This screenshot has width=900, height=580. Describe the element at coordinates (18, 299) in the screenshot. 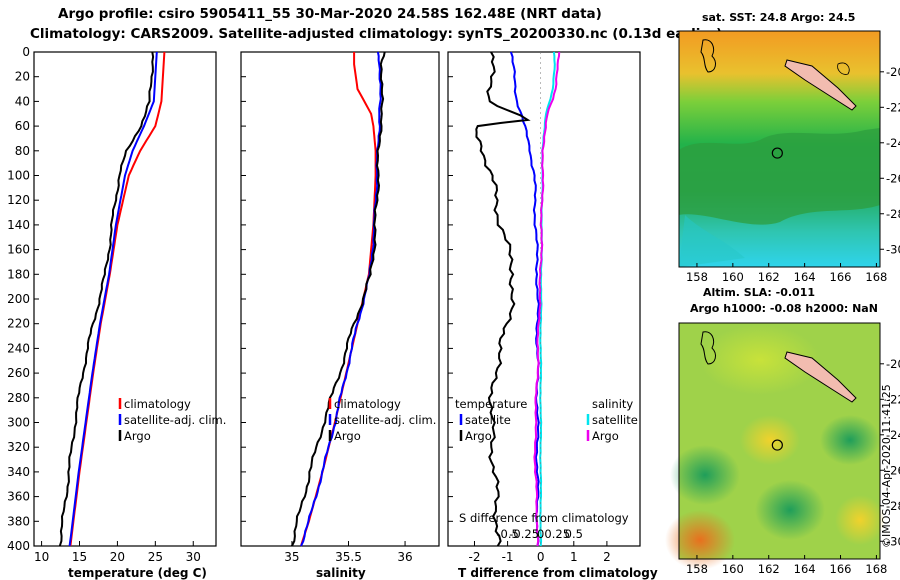

I see `depth-tick-label: 200` at that location.